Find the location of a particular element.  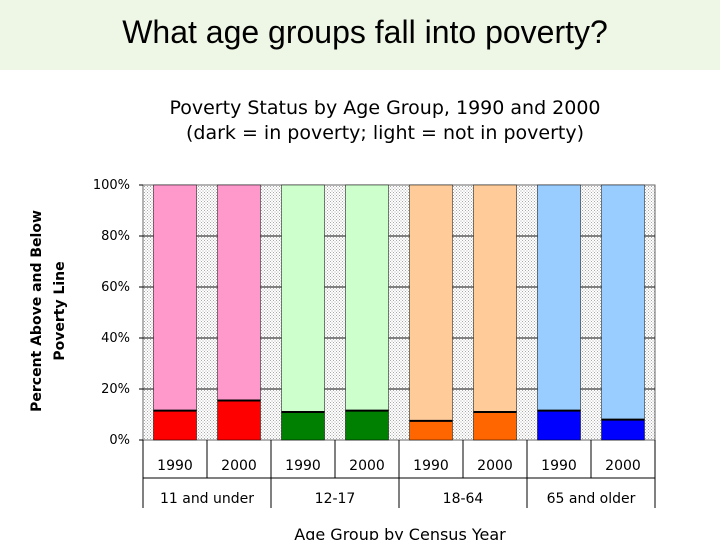

y-axis-label-line-2: Poverty Line is located at coordinates (60, 310).